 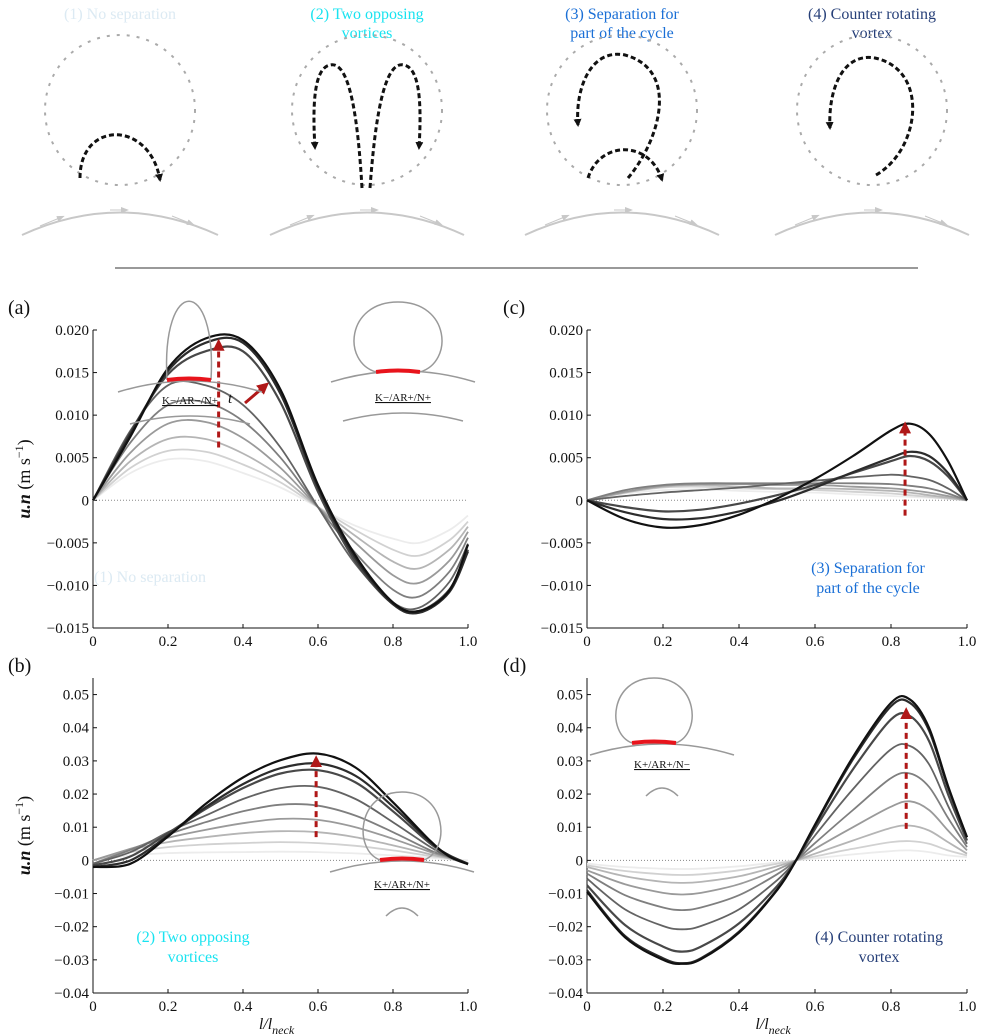 I want to click on panel-annotation: (1) No separation, so click(x=150, y=577).